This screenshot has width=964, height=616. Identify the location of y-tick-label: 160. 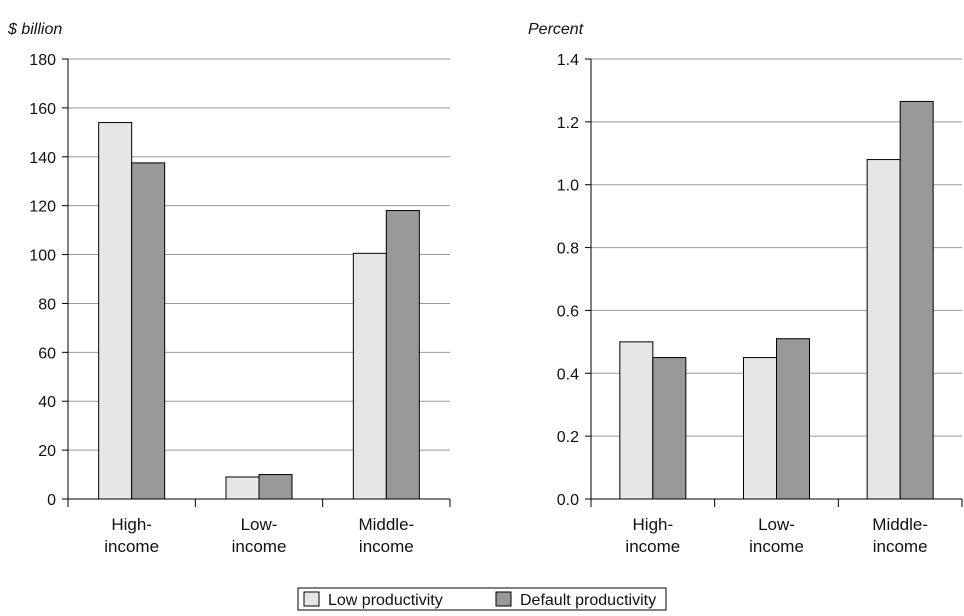
(42, 109).